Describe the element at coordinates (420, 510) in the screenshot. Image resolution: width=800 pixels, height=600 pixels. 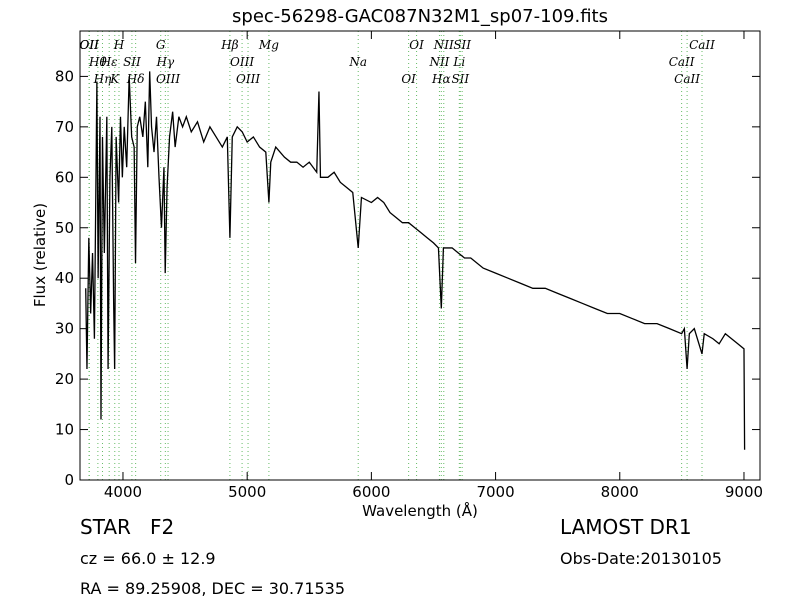
I see `x-axis-label: Wavelength (Å)` at that location.